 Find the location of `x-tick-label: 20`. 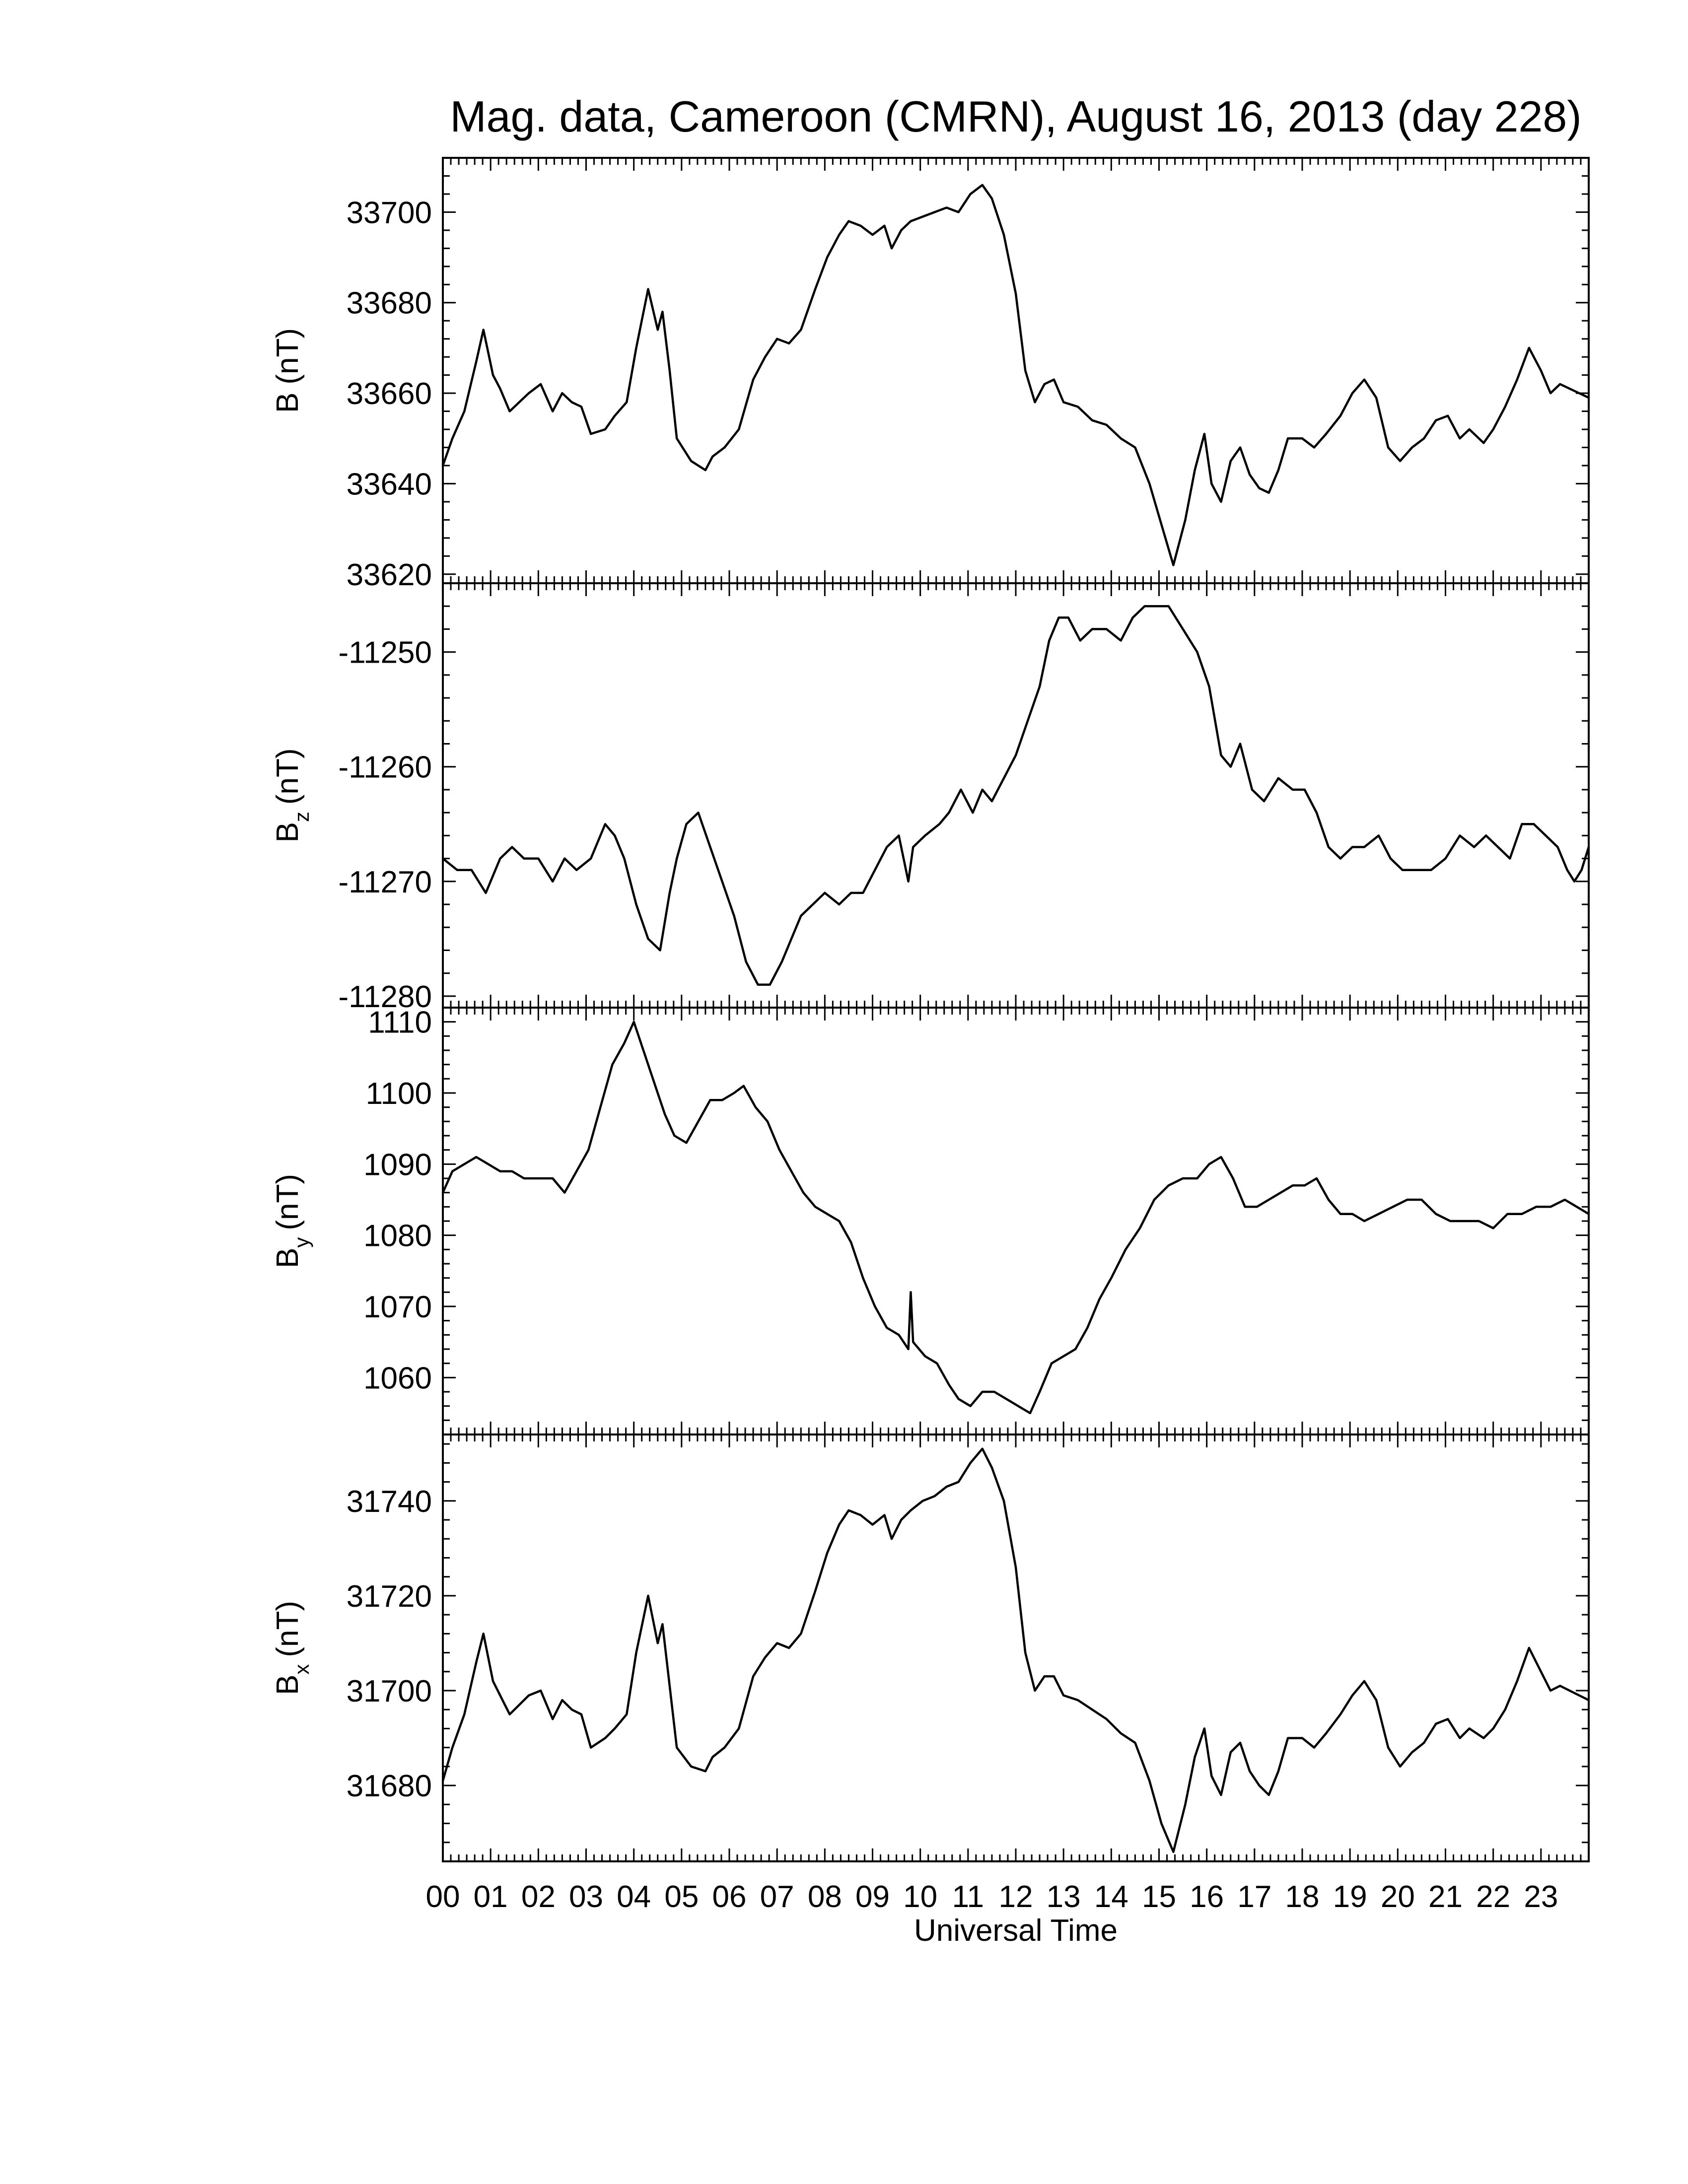

x-tick-label: 20 is located at coordinates (1398, 1897).